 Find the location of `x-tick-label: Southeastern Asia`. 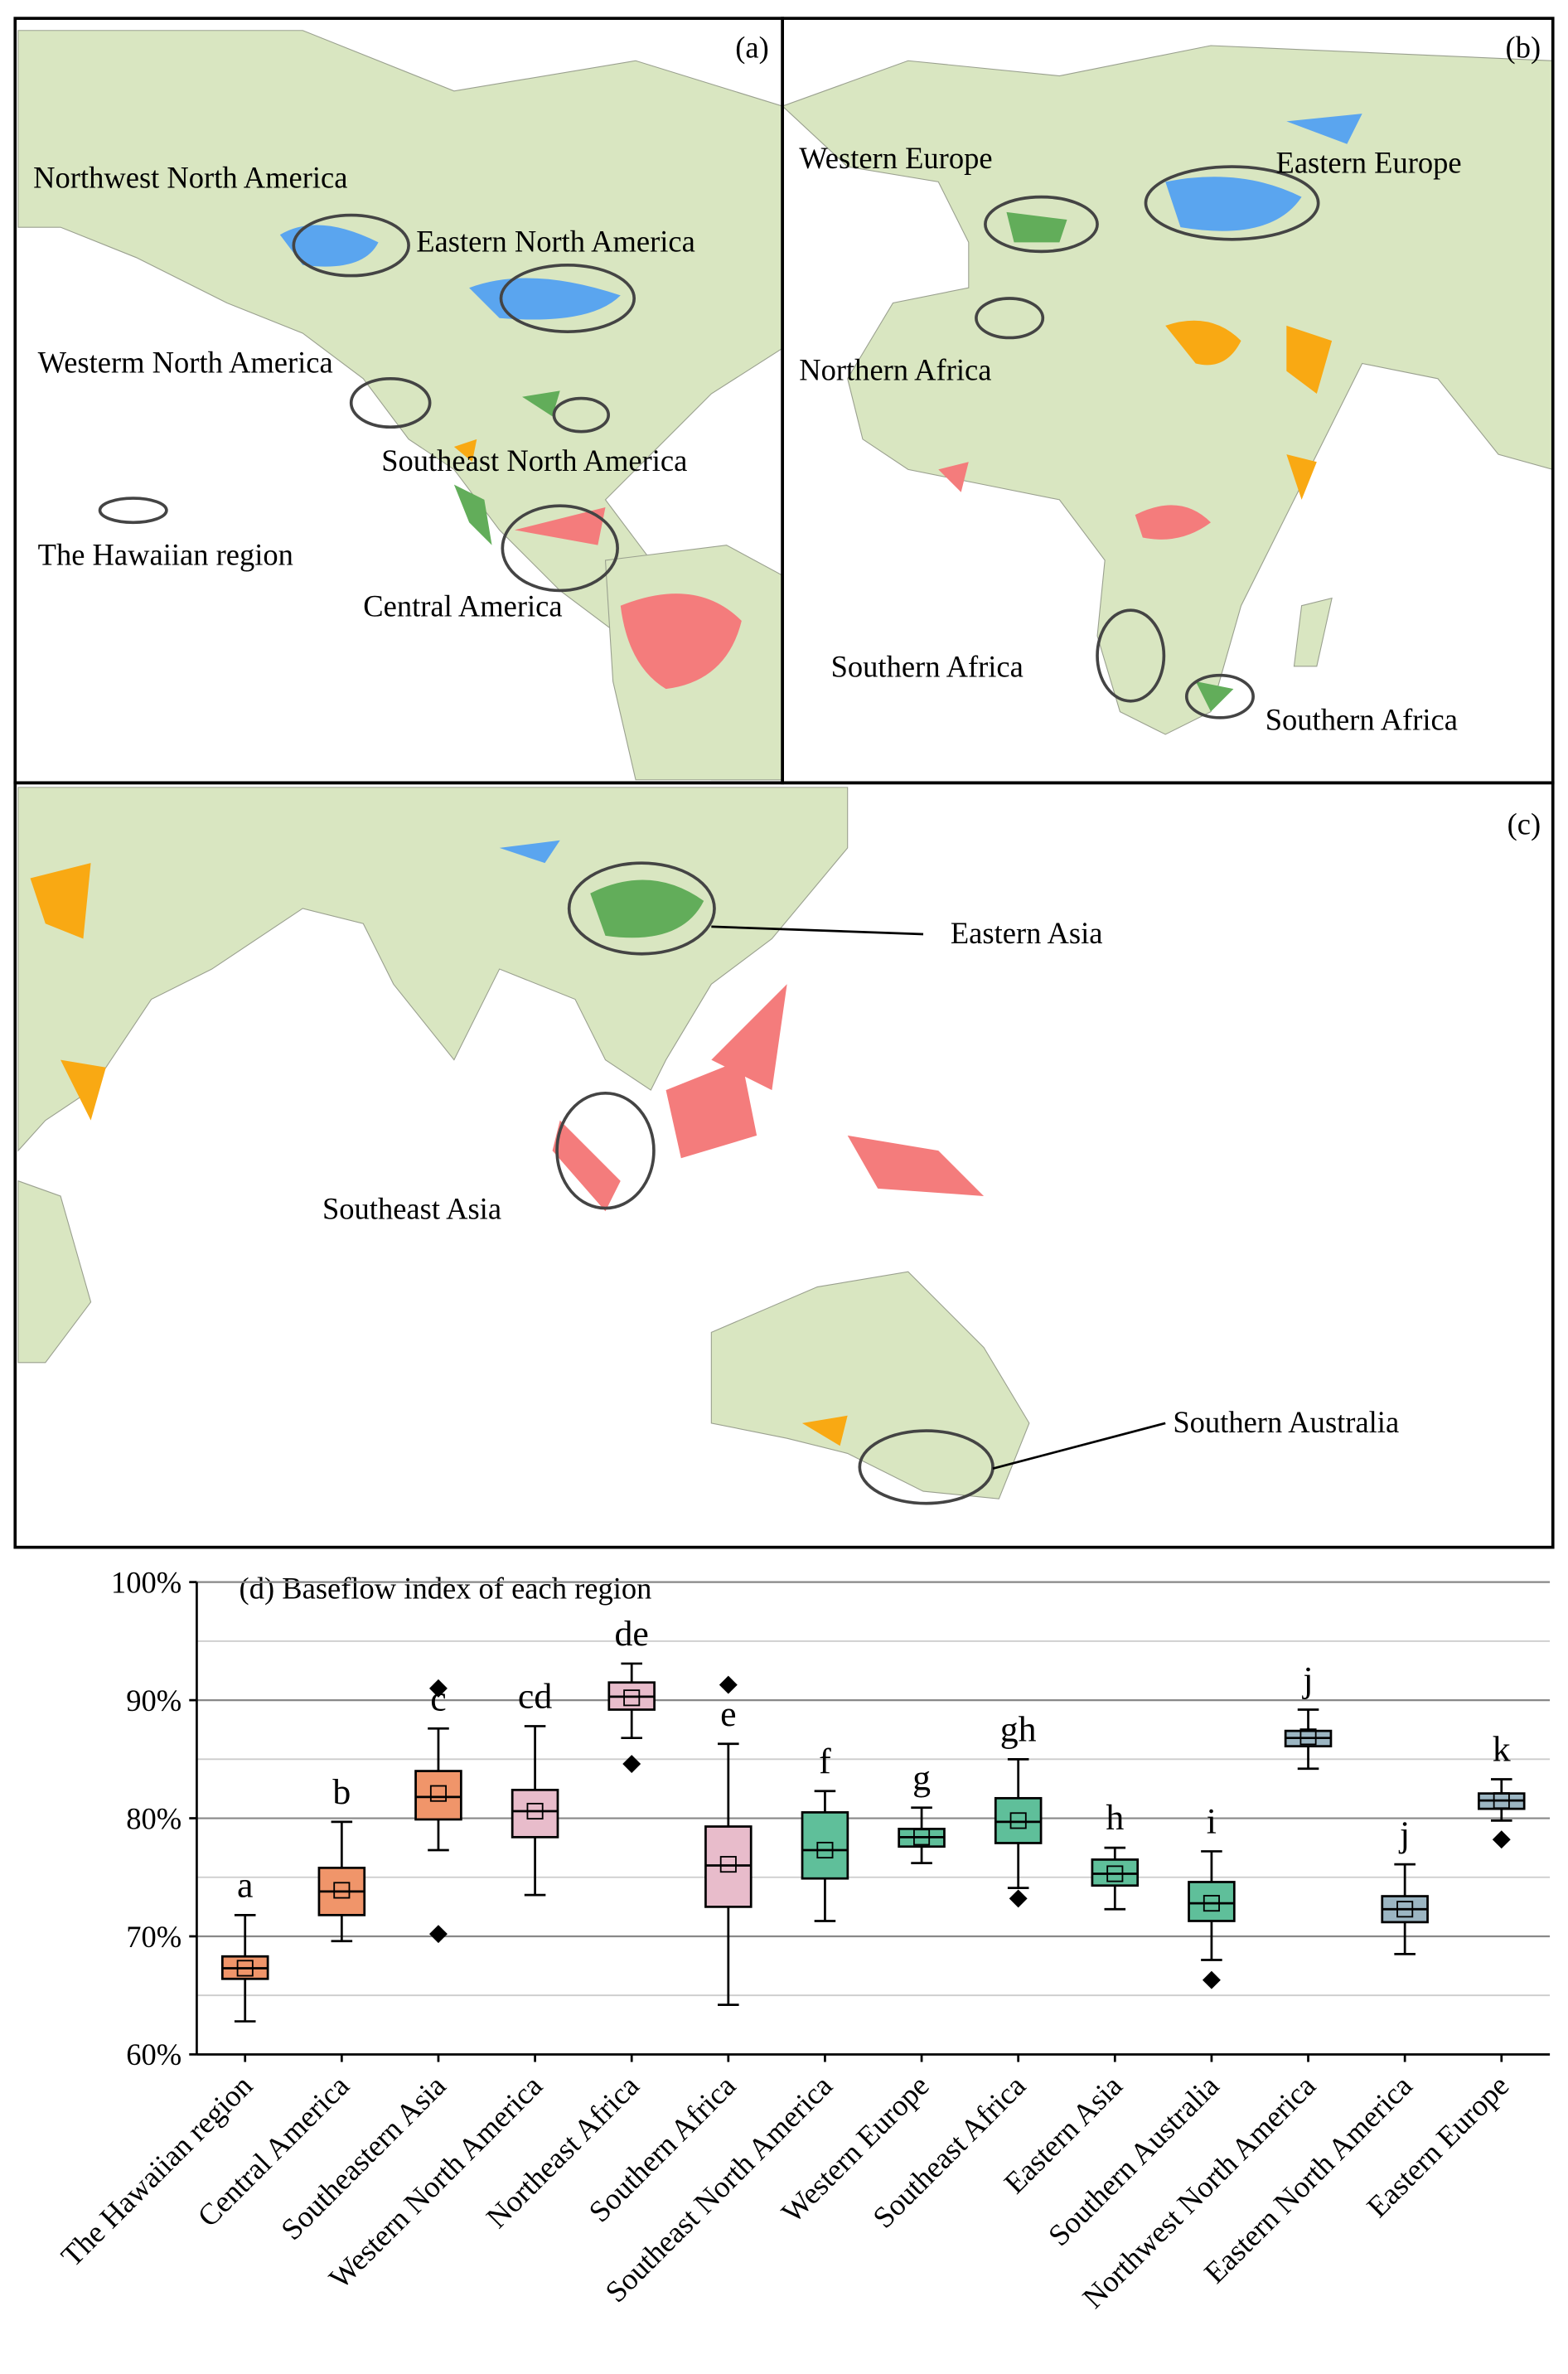

x-tick-label: Southeastern Asia is located at coordinates (363, 2157).